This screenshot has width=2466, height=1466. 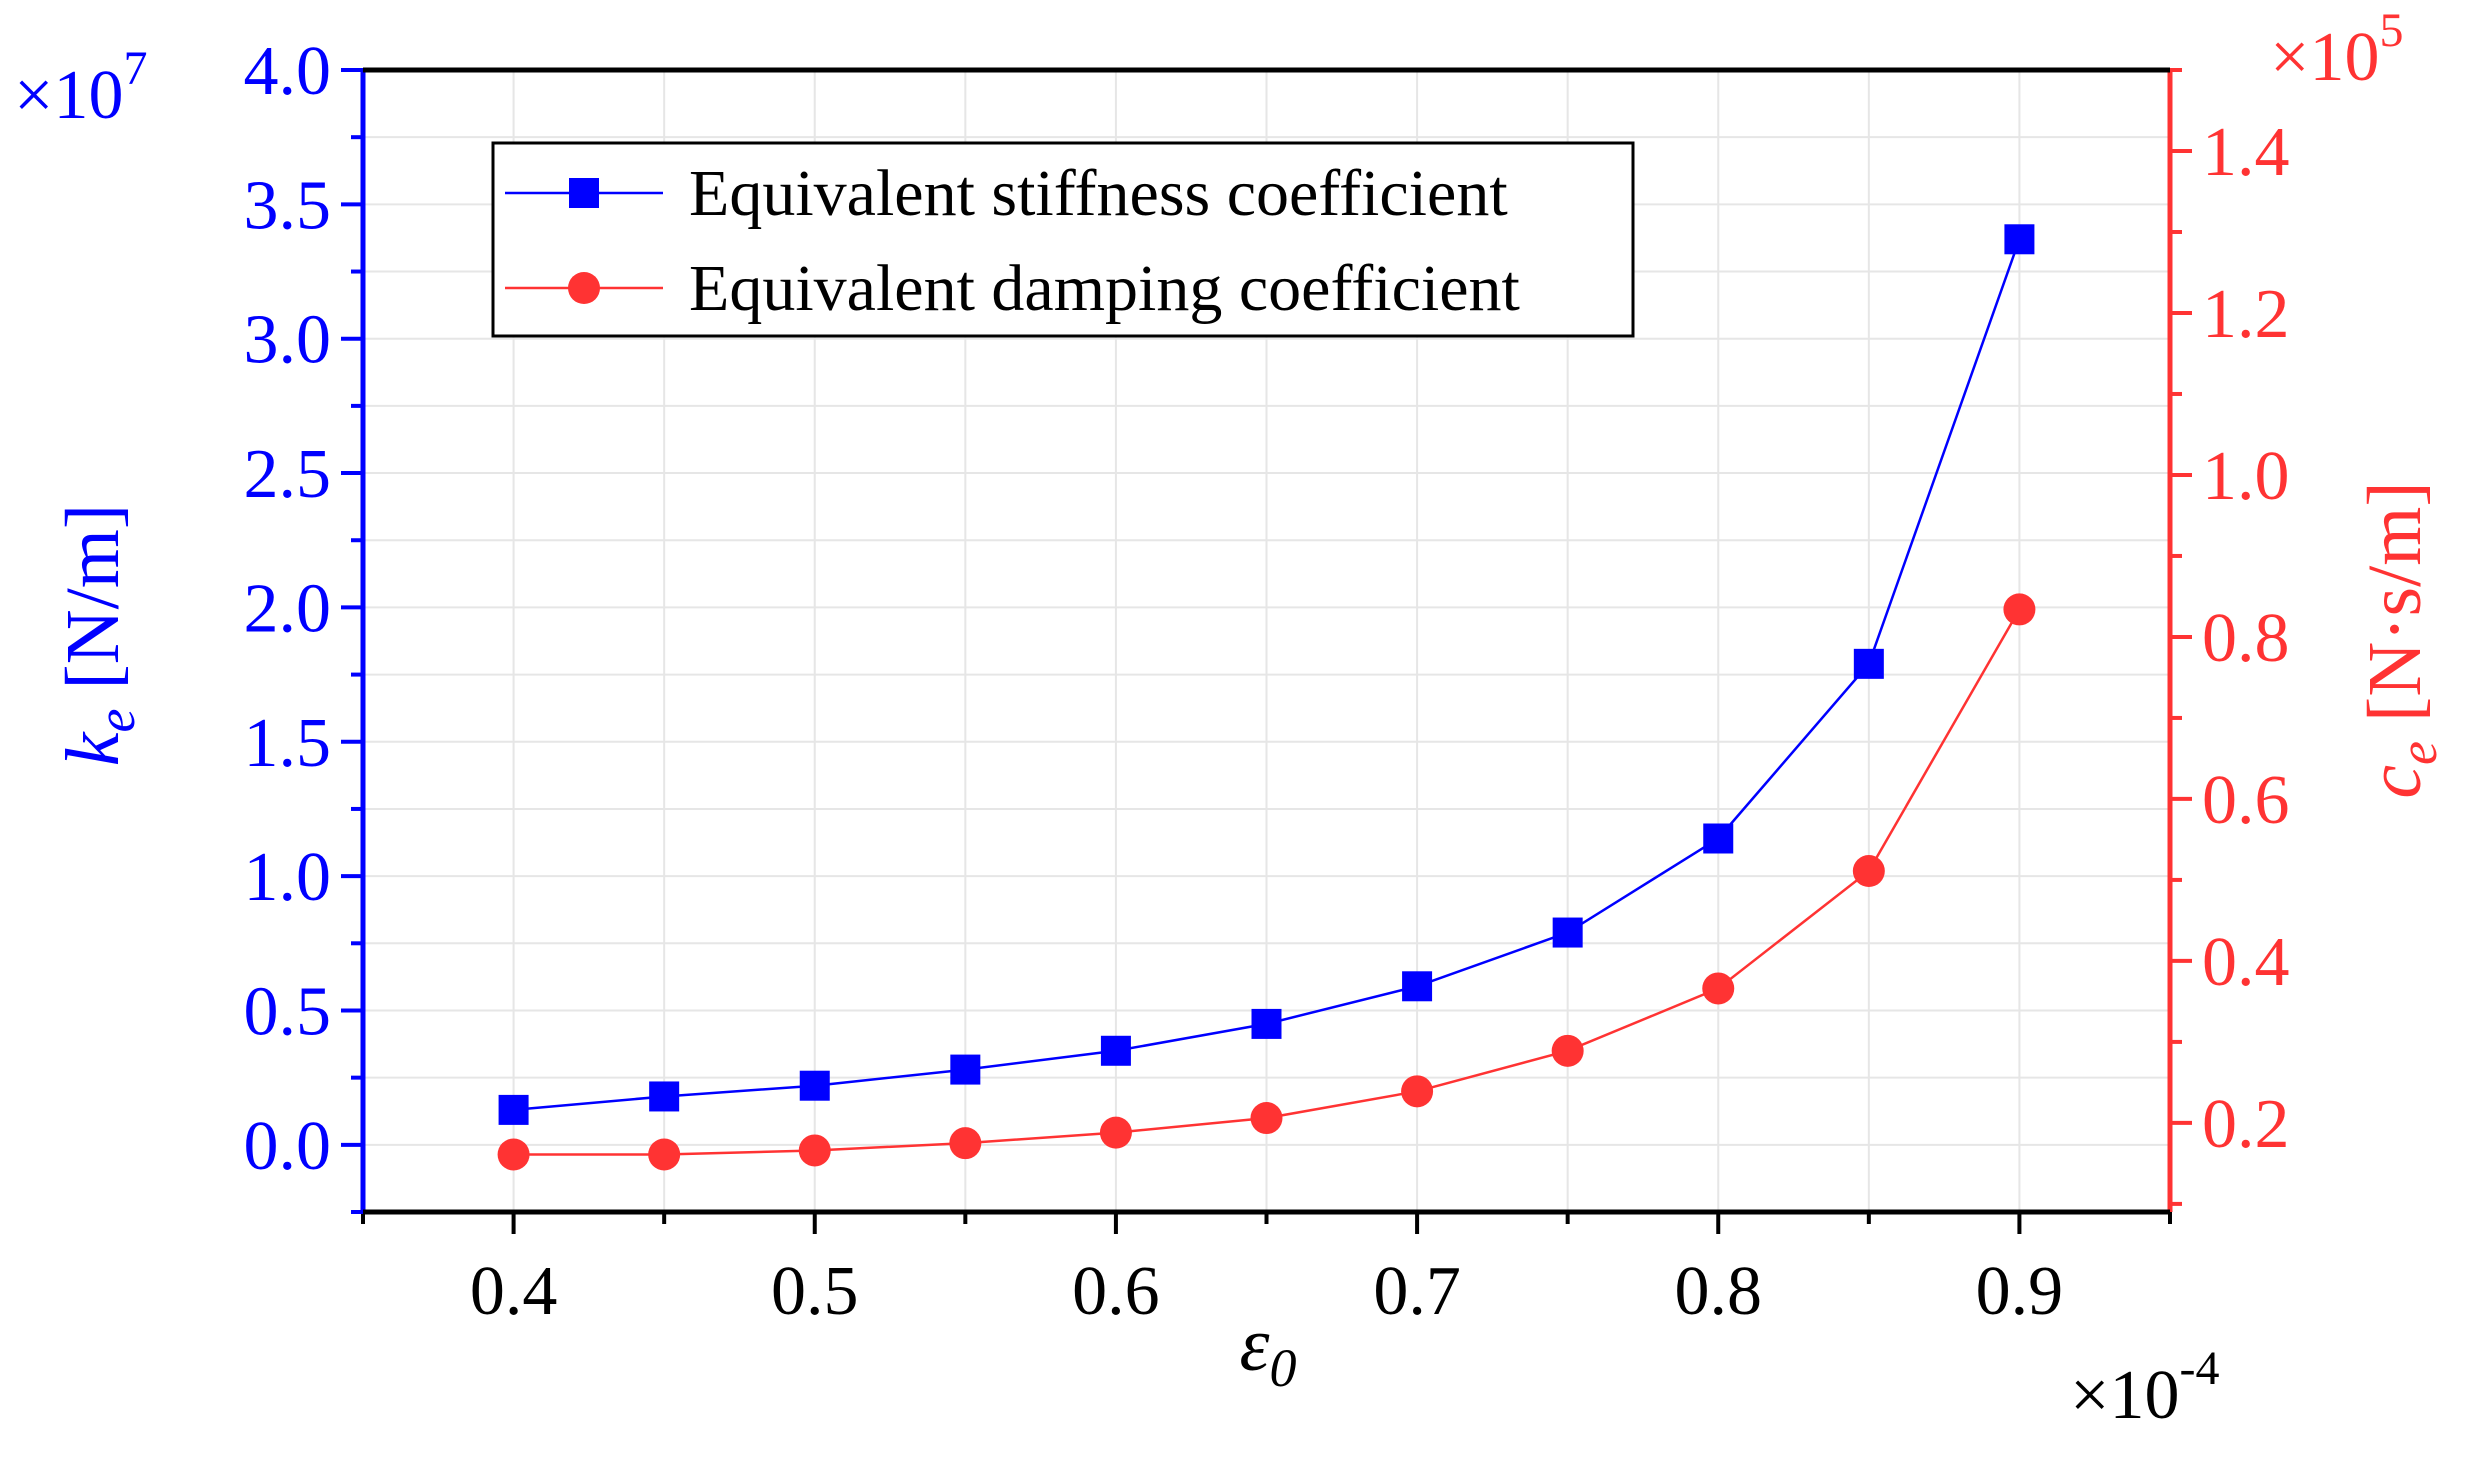 What do you see at coordinates (1282, 1368) in the screenshot?
I see `x-axis-title-subscript: 0` at bounding box center [1282, 1368].